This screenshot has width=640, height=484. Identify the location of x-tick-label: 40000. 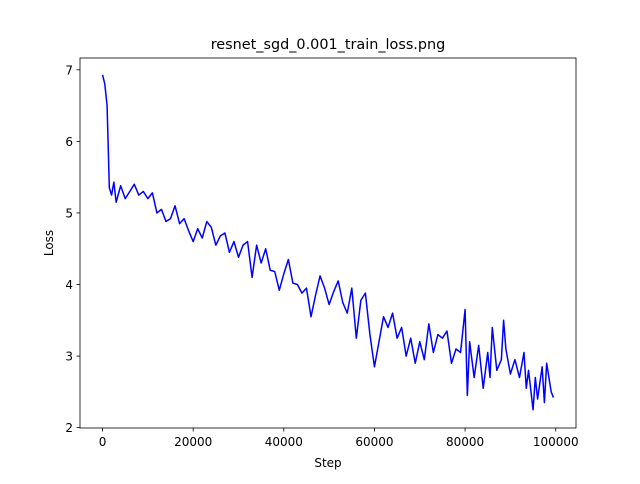
(284, 442).